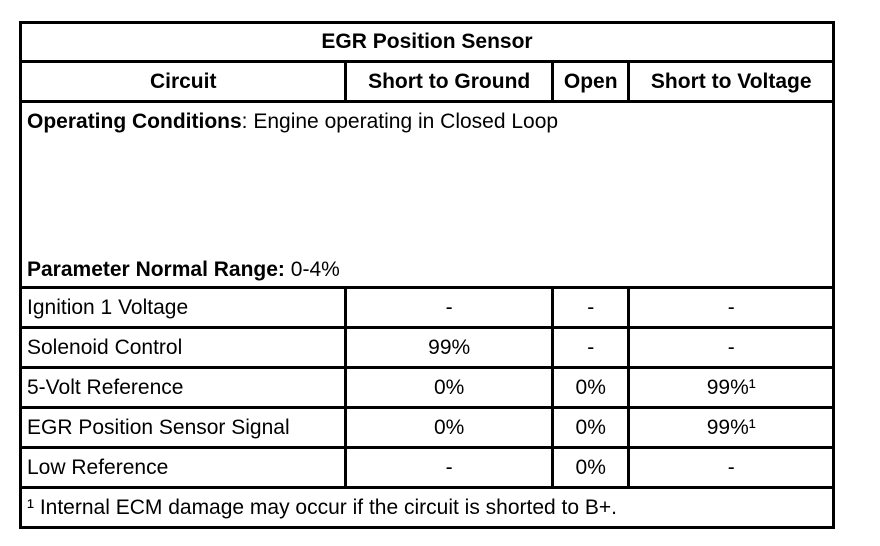 This screenshot has width=880, height=546. What do you see at coordinates (315, 269) in the screenshot?
I see `normal-range-text: 0-4%` at bounding box center [315, 269].